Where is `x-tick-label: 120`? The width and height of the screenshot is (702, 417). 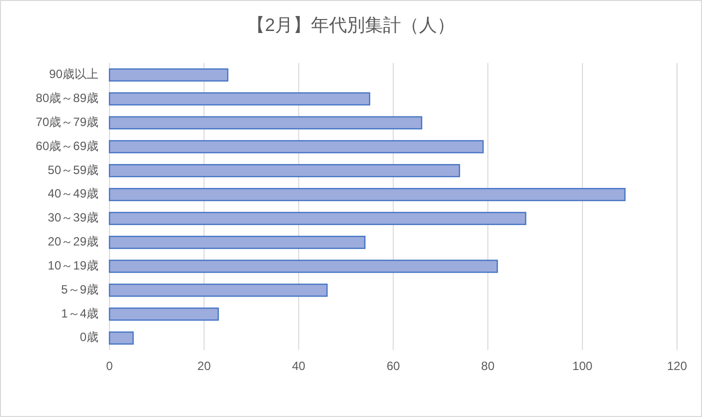 x-tick-label: 120 is located at coordinates (677, 366).